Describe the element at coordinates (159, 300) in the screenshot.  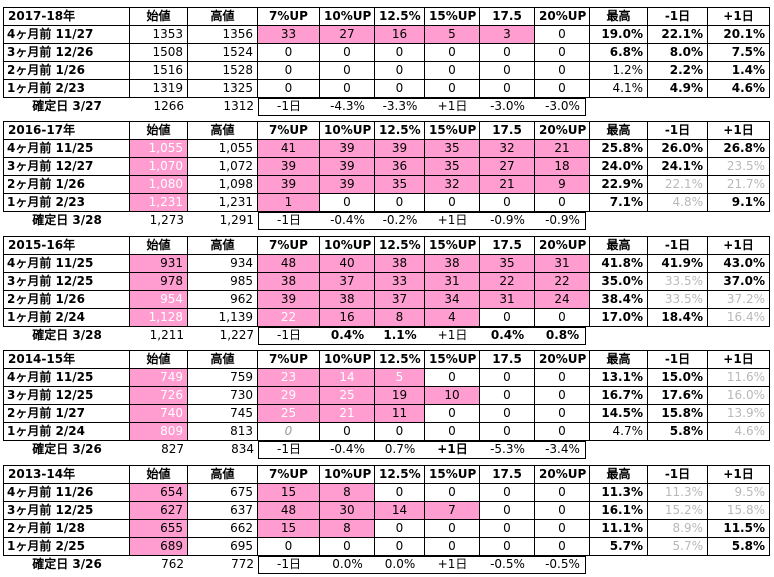
I see `cell: 954` at that location.